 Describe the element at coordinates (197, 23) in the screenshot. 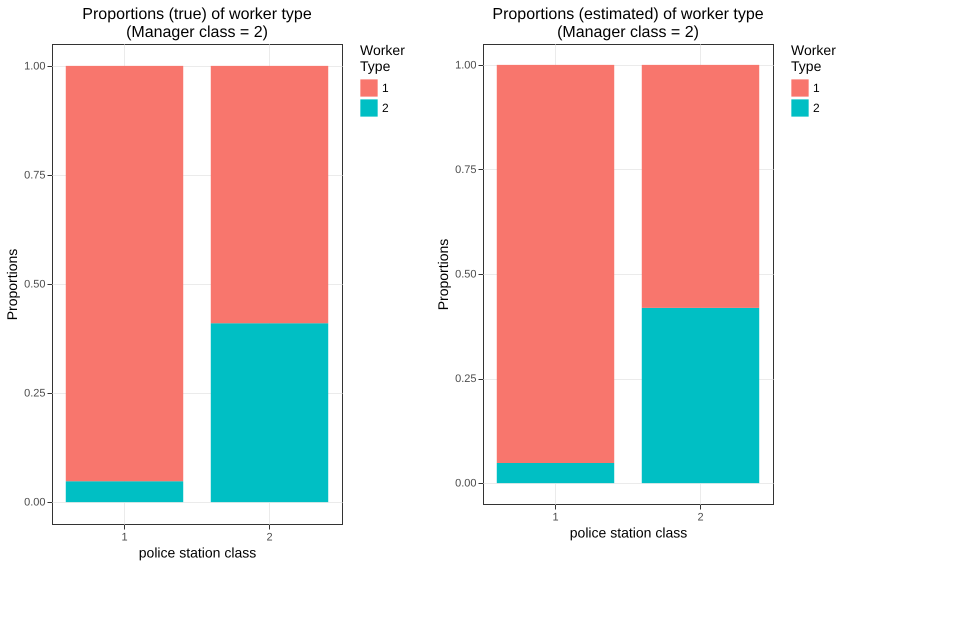

I see `chart-title: Proportions (true) of worker type (Manager class = 2)` at that location.